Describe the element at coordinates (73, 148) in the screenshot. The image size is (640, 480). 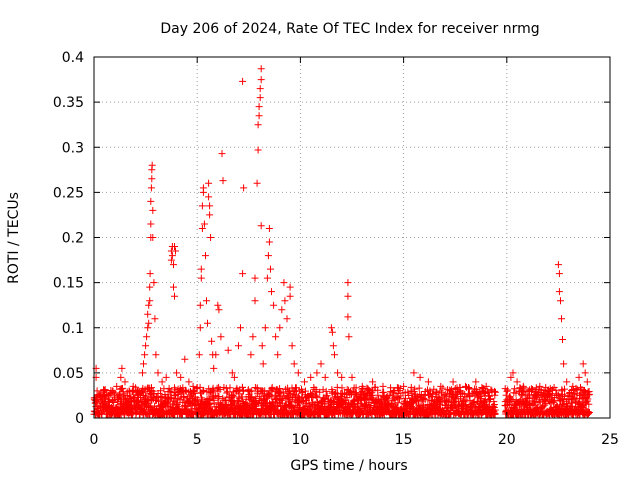
I see `y-tick-label: 0.3` at that location.